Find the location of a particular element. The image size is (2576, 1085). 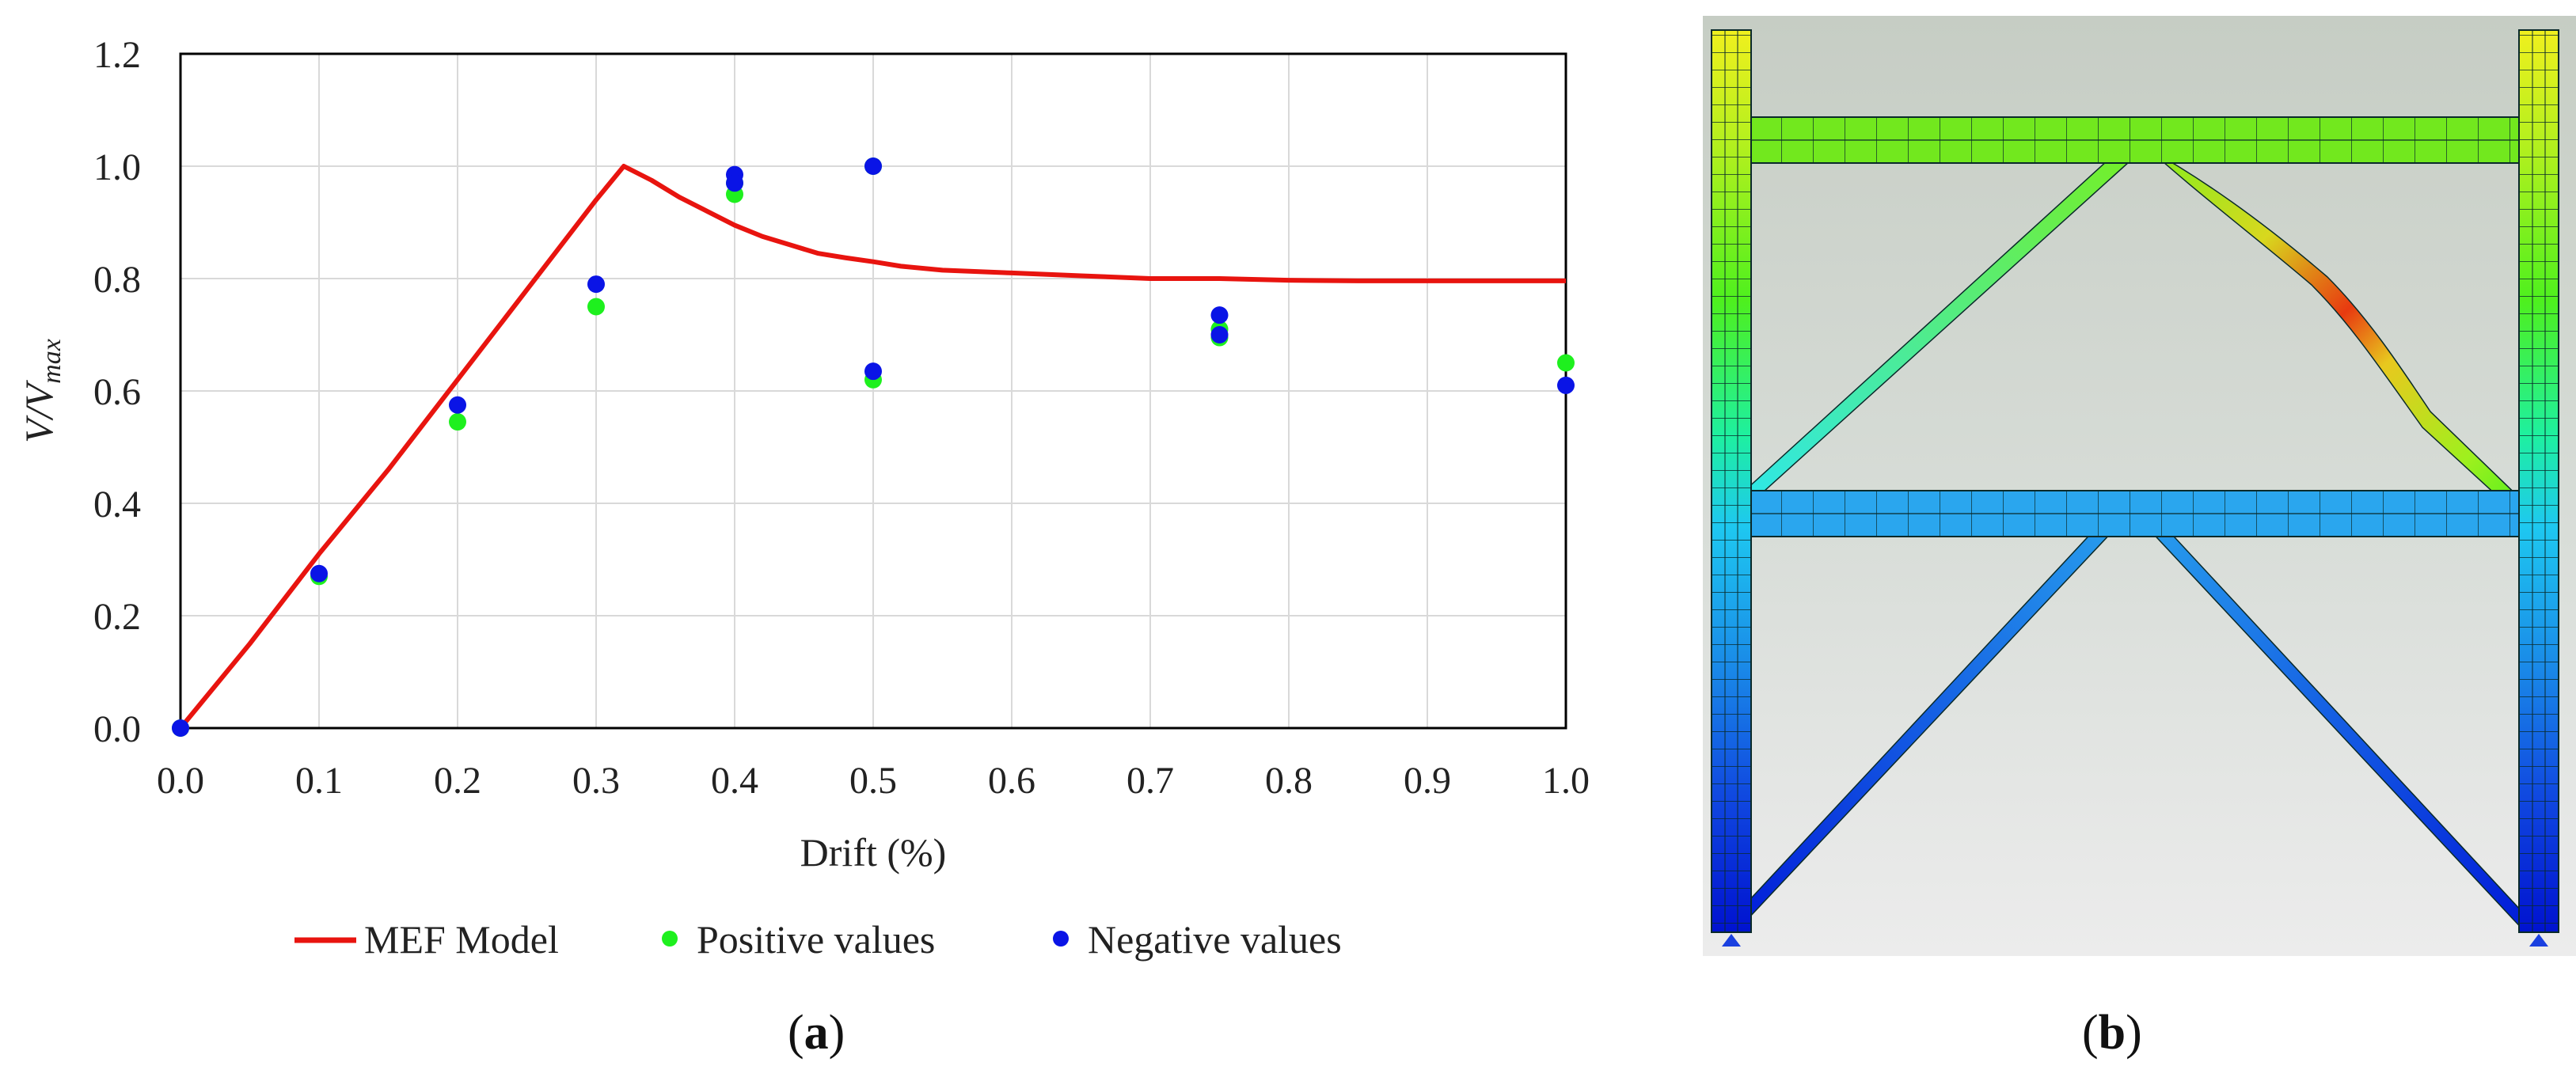

x-axis-label: Drift (%) is located at coordinates (874, 852).